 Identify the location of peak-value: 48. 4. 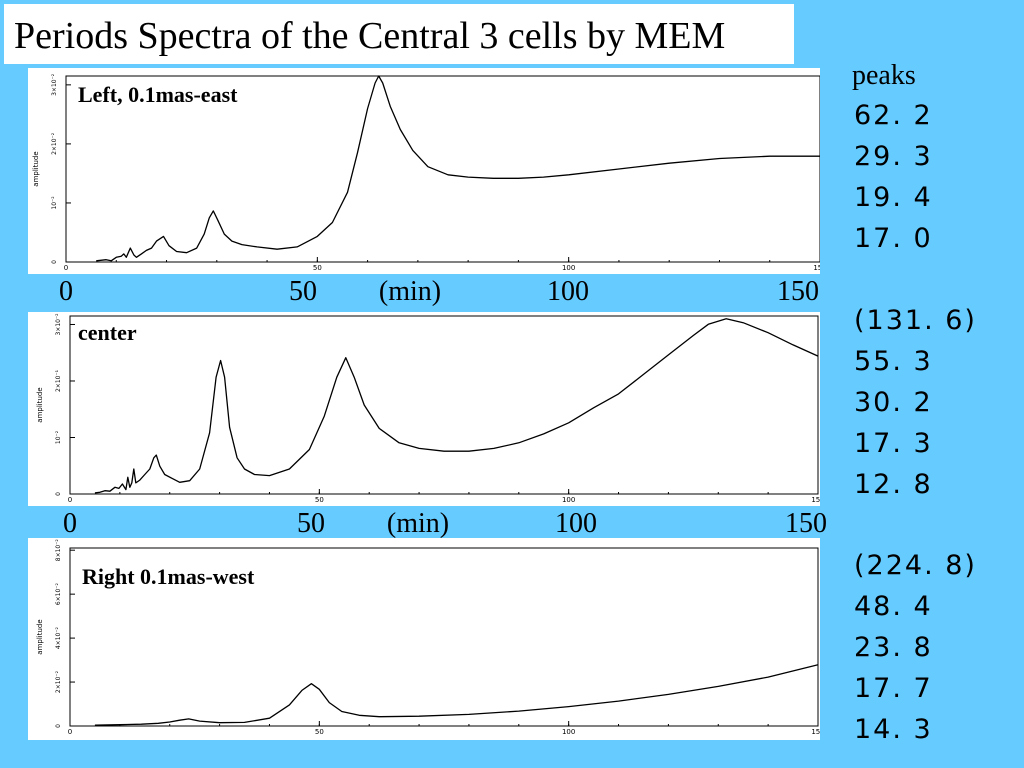
(893, 606).